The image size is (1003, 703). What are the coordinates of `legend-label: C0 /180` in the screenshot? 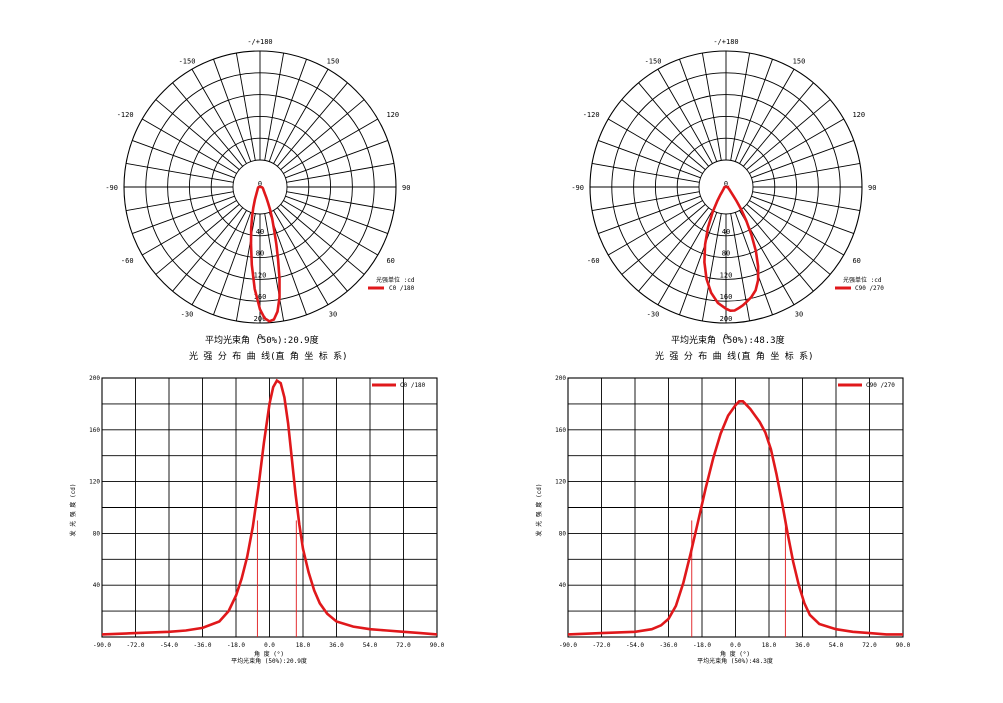 It's located at (413, 385).